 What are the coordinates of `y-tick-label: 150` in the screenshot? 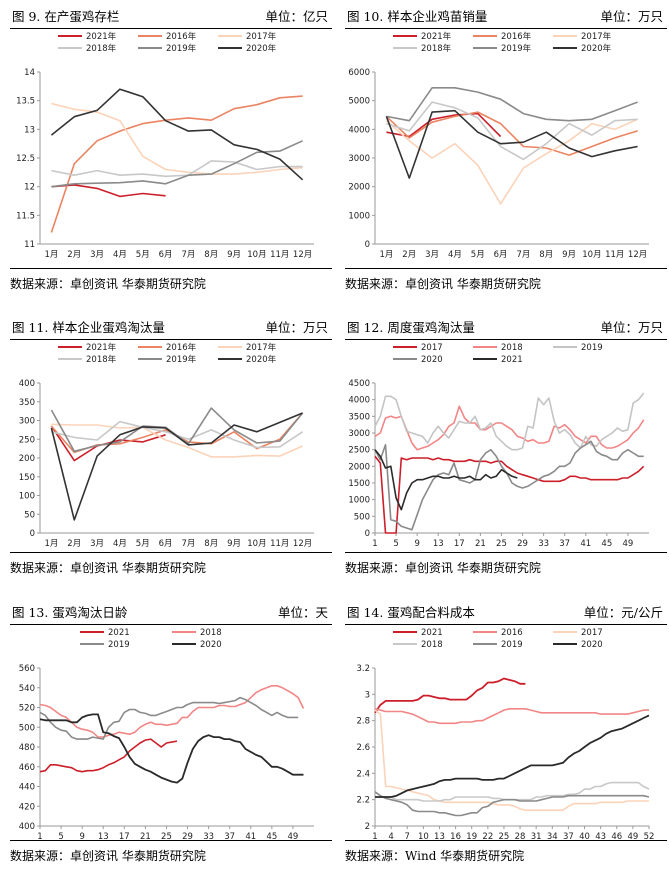 It's located at (27, 478).